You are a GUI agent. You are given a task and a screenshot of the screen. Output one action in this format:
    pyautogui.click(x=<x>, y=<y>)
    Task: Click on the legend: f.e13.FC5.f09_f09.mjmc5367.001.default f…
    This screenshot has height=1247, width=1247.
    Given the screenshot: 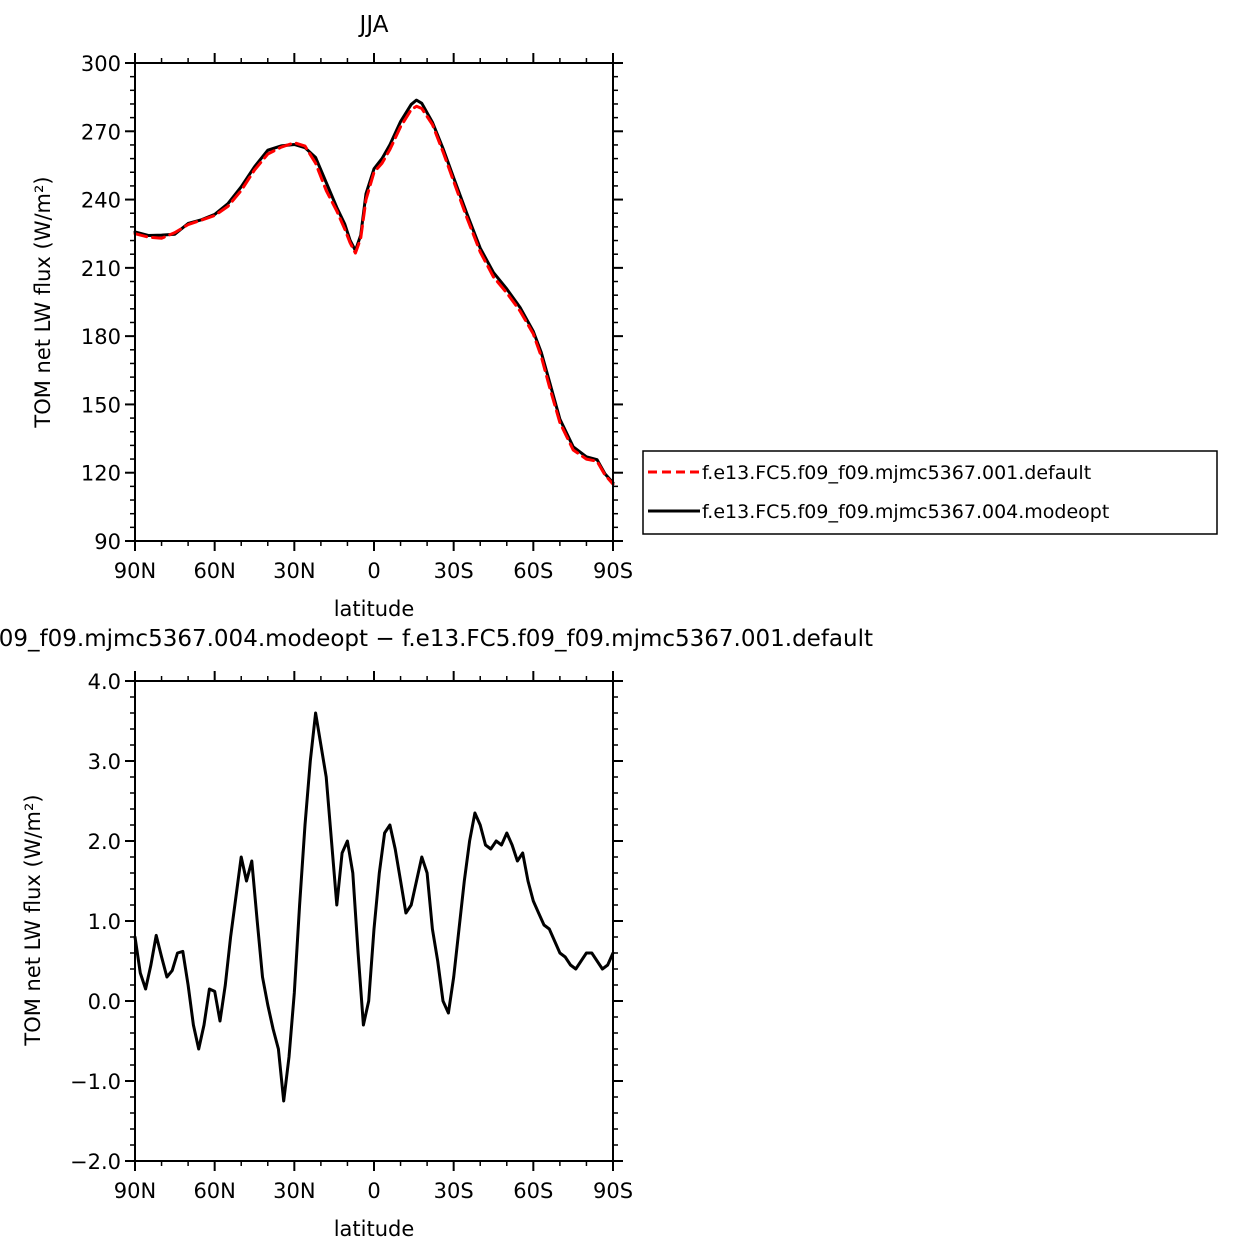 What is the action you would take?
    pyautogui.click(x=930, y=492)
    